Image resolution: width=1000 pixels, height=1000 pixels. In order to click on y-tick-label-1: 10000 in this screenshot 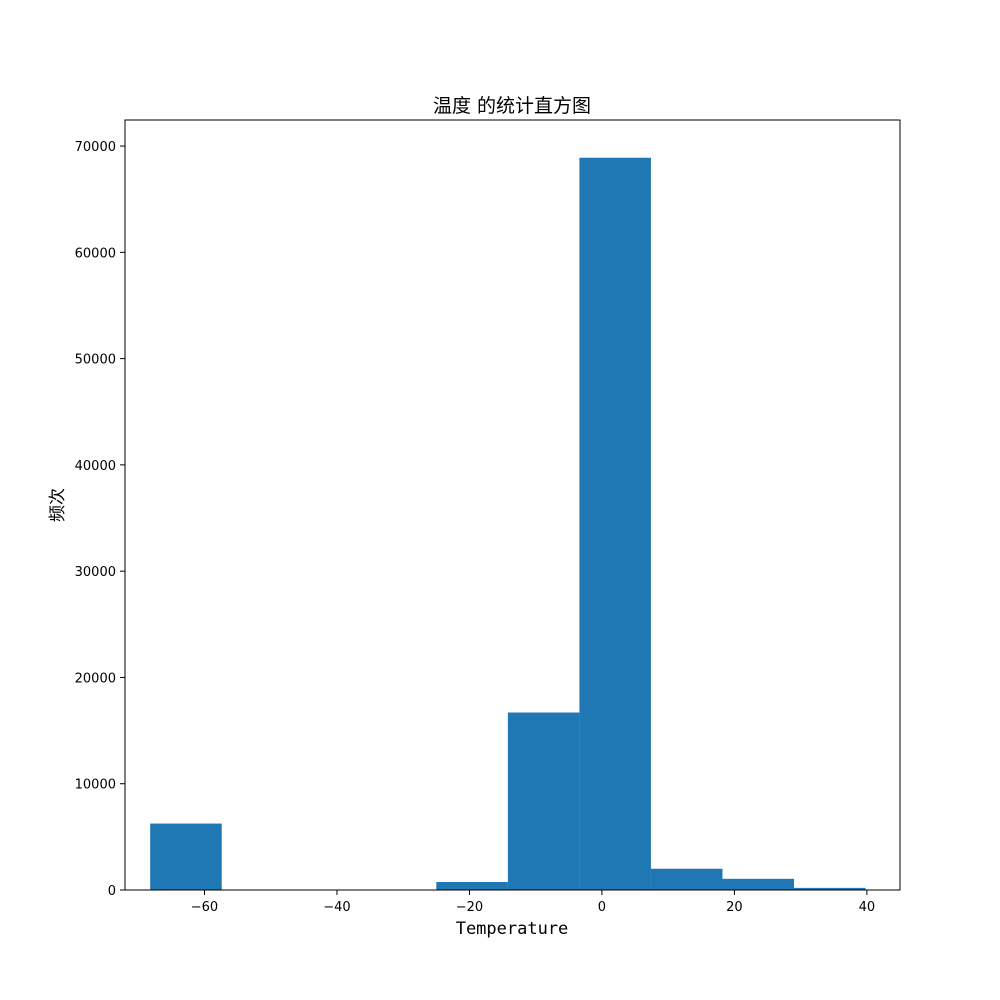, I will do `click(95, 785)`.